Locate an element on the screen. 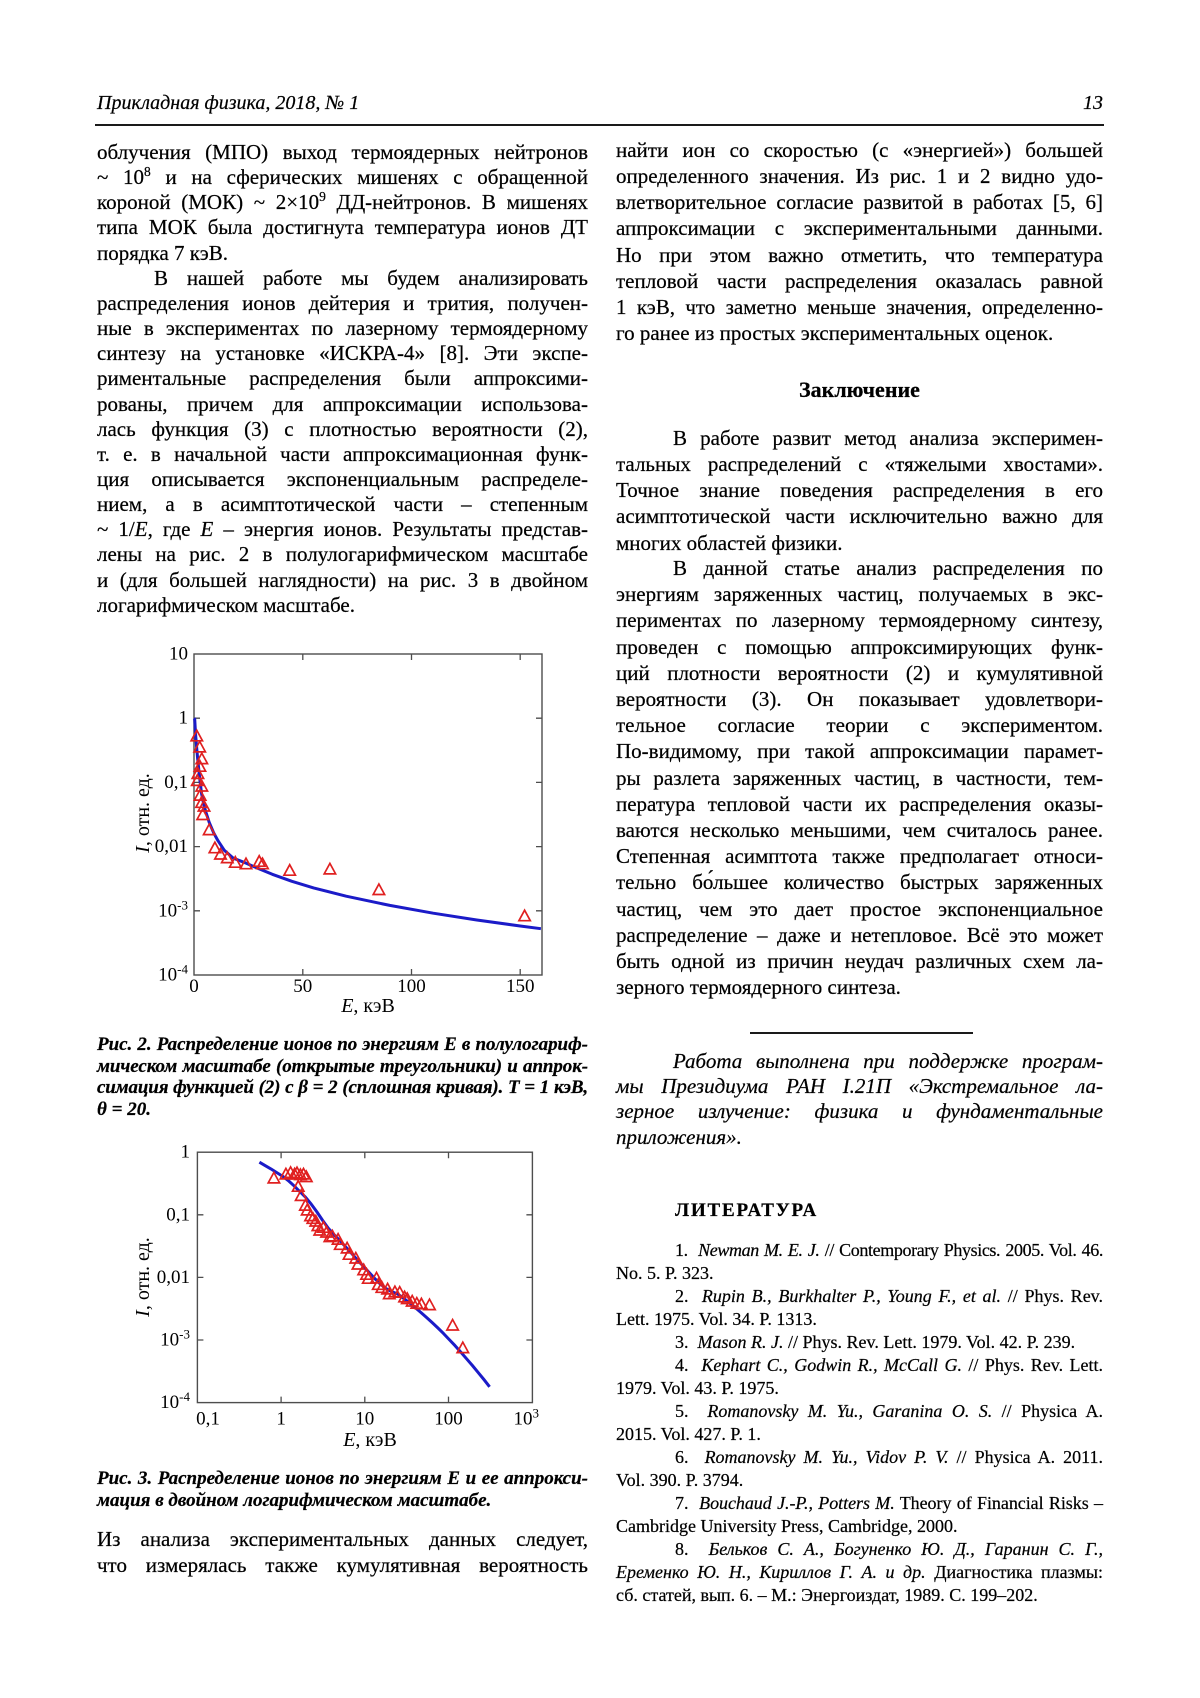 The height and width of the screenshot is (1698, 1200). svg-text: 0 is located at coordinates (194, 986).